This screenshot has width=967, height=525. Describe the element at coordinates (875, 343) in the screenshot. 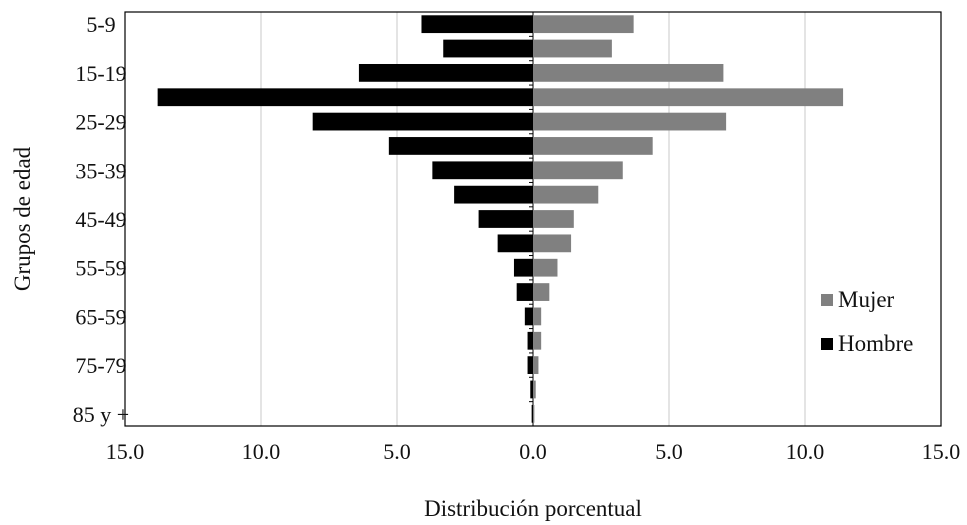

I see `legend-label-hombre: Hombre` at that location.